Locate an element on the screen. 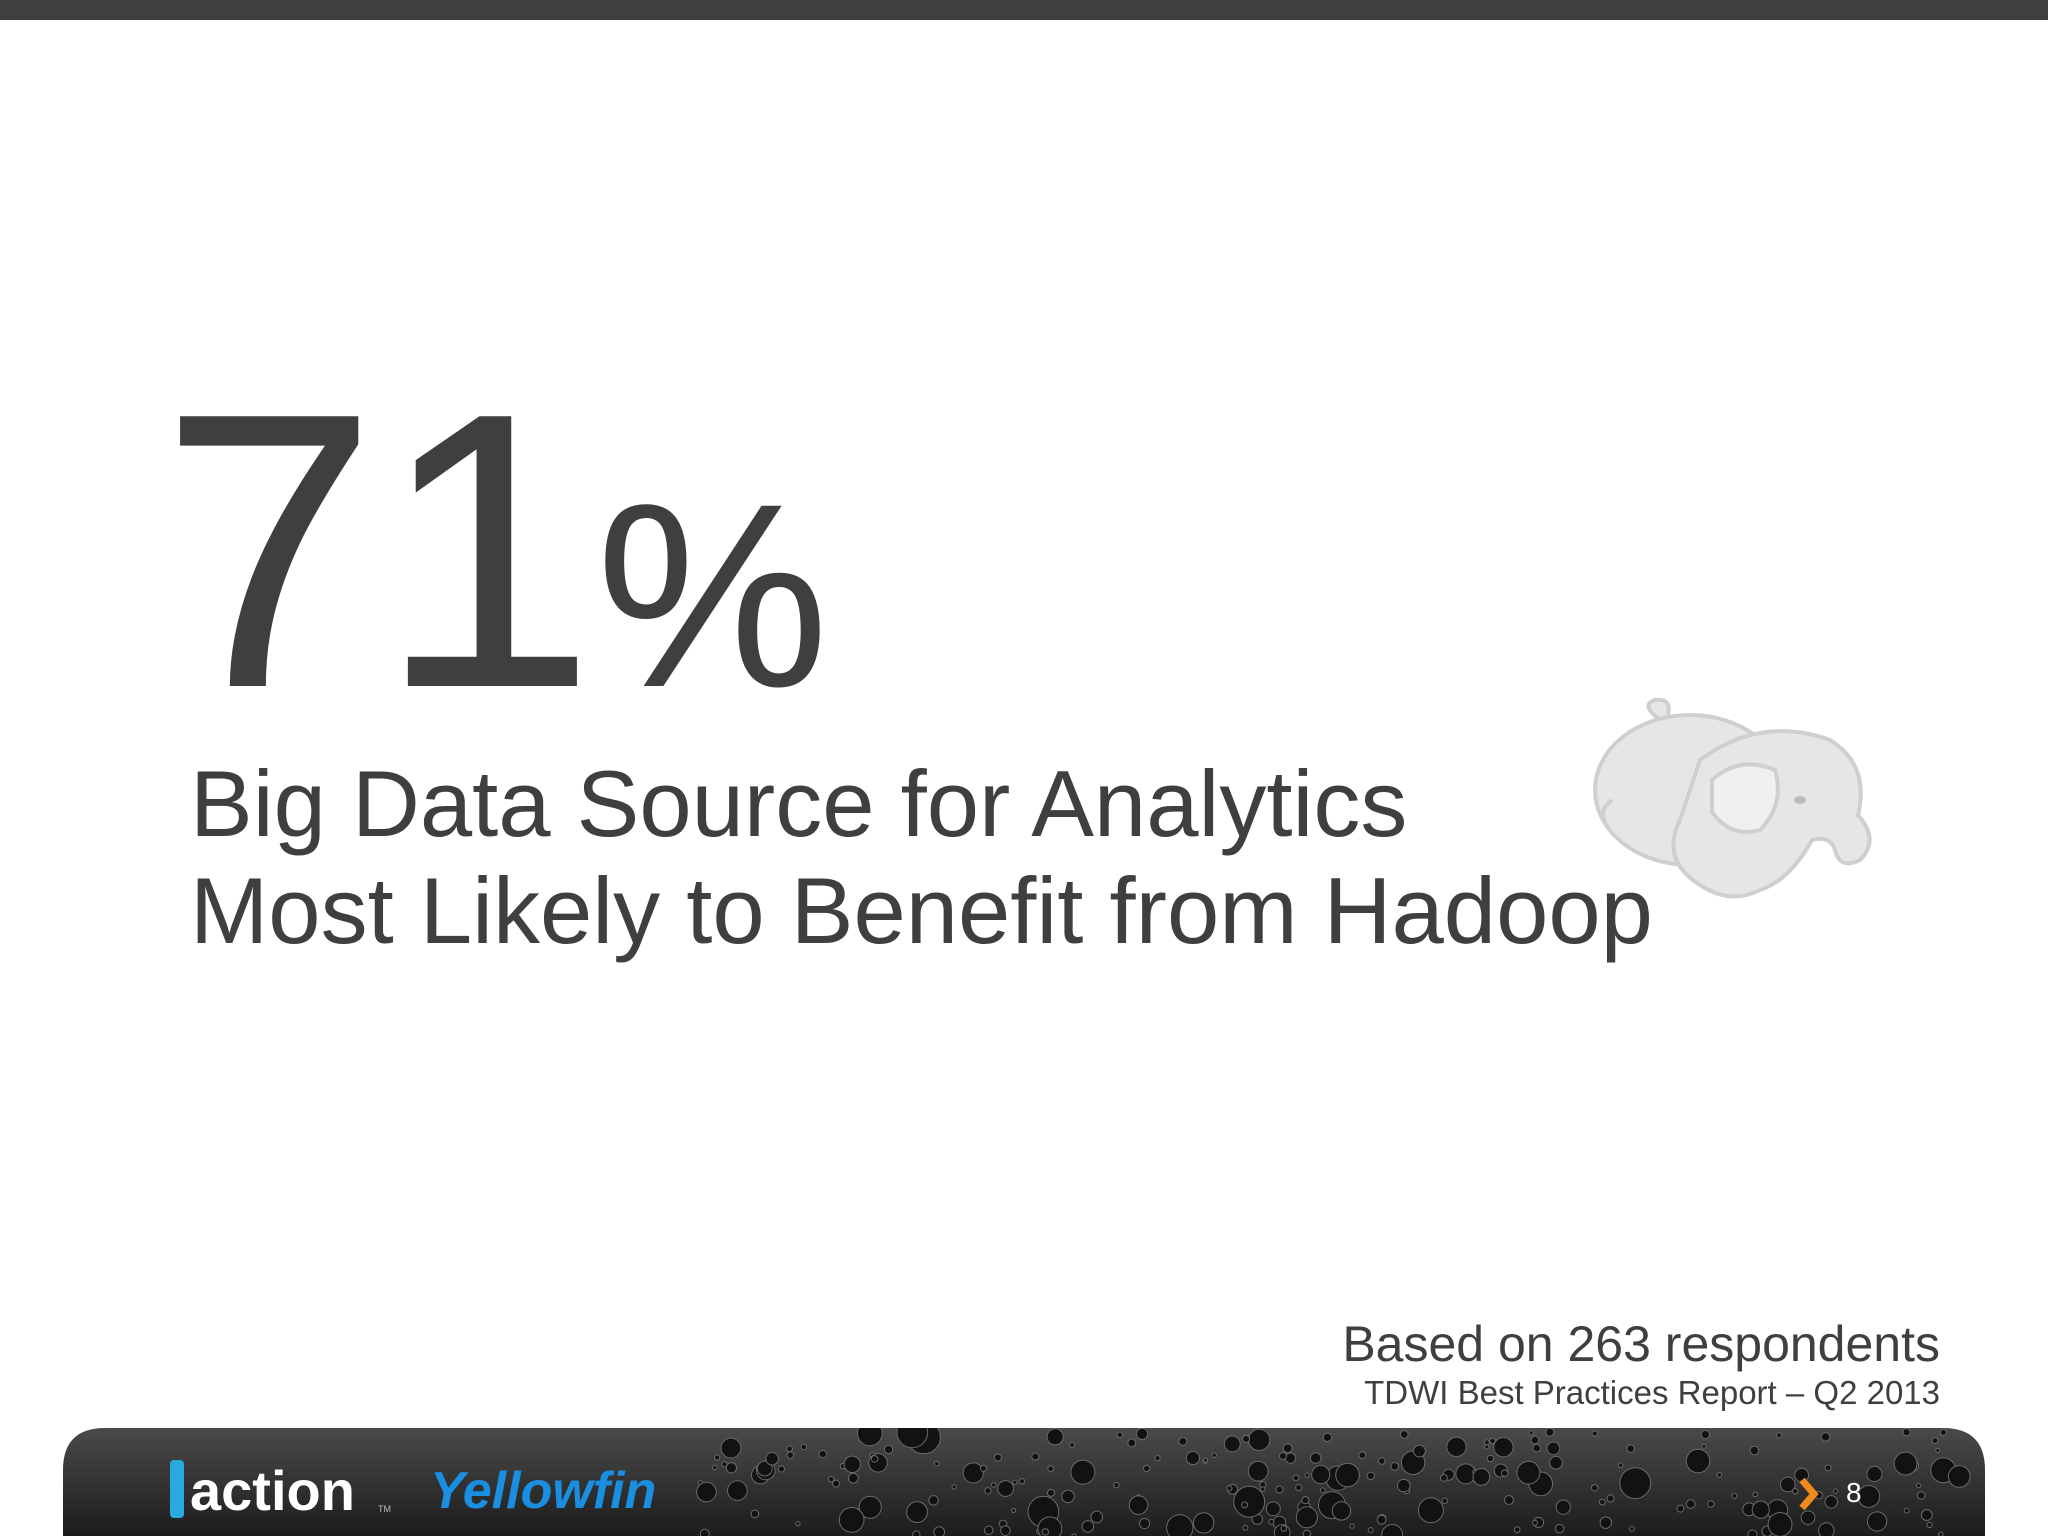 The height and width of the screenshot is (1536, 2048). source-note: Based on 263 respondents is located at coordinates (1641, 1344).